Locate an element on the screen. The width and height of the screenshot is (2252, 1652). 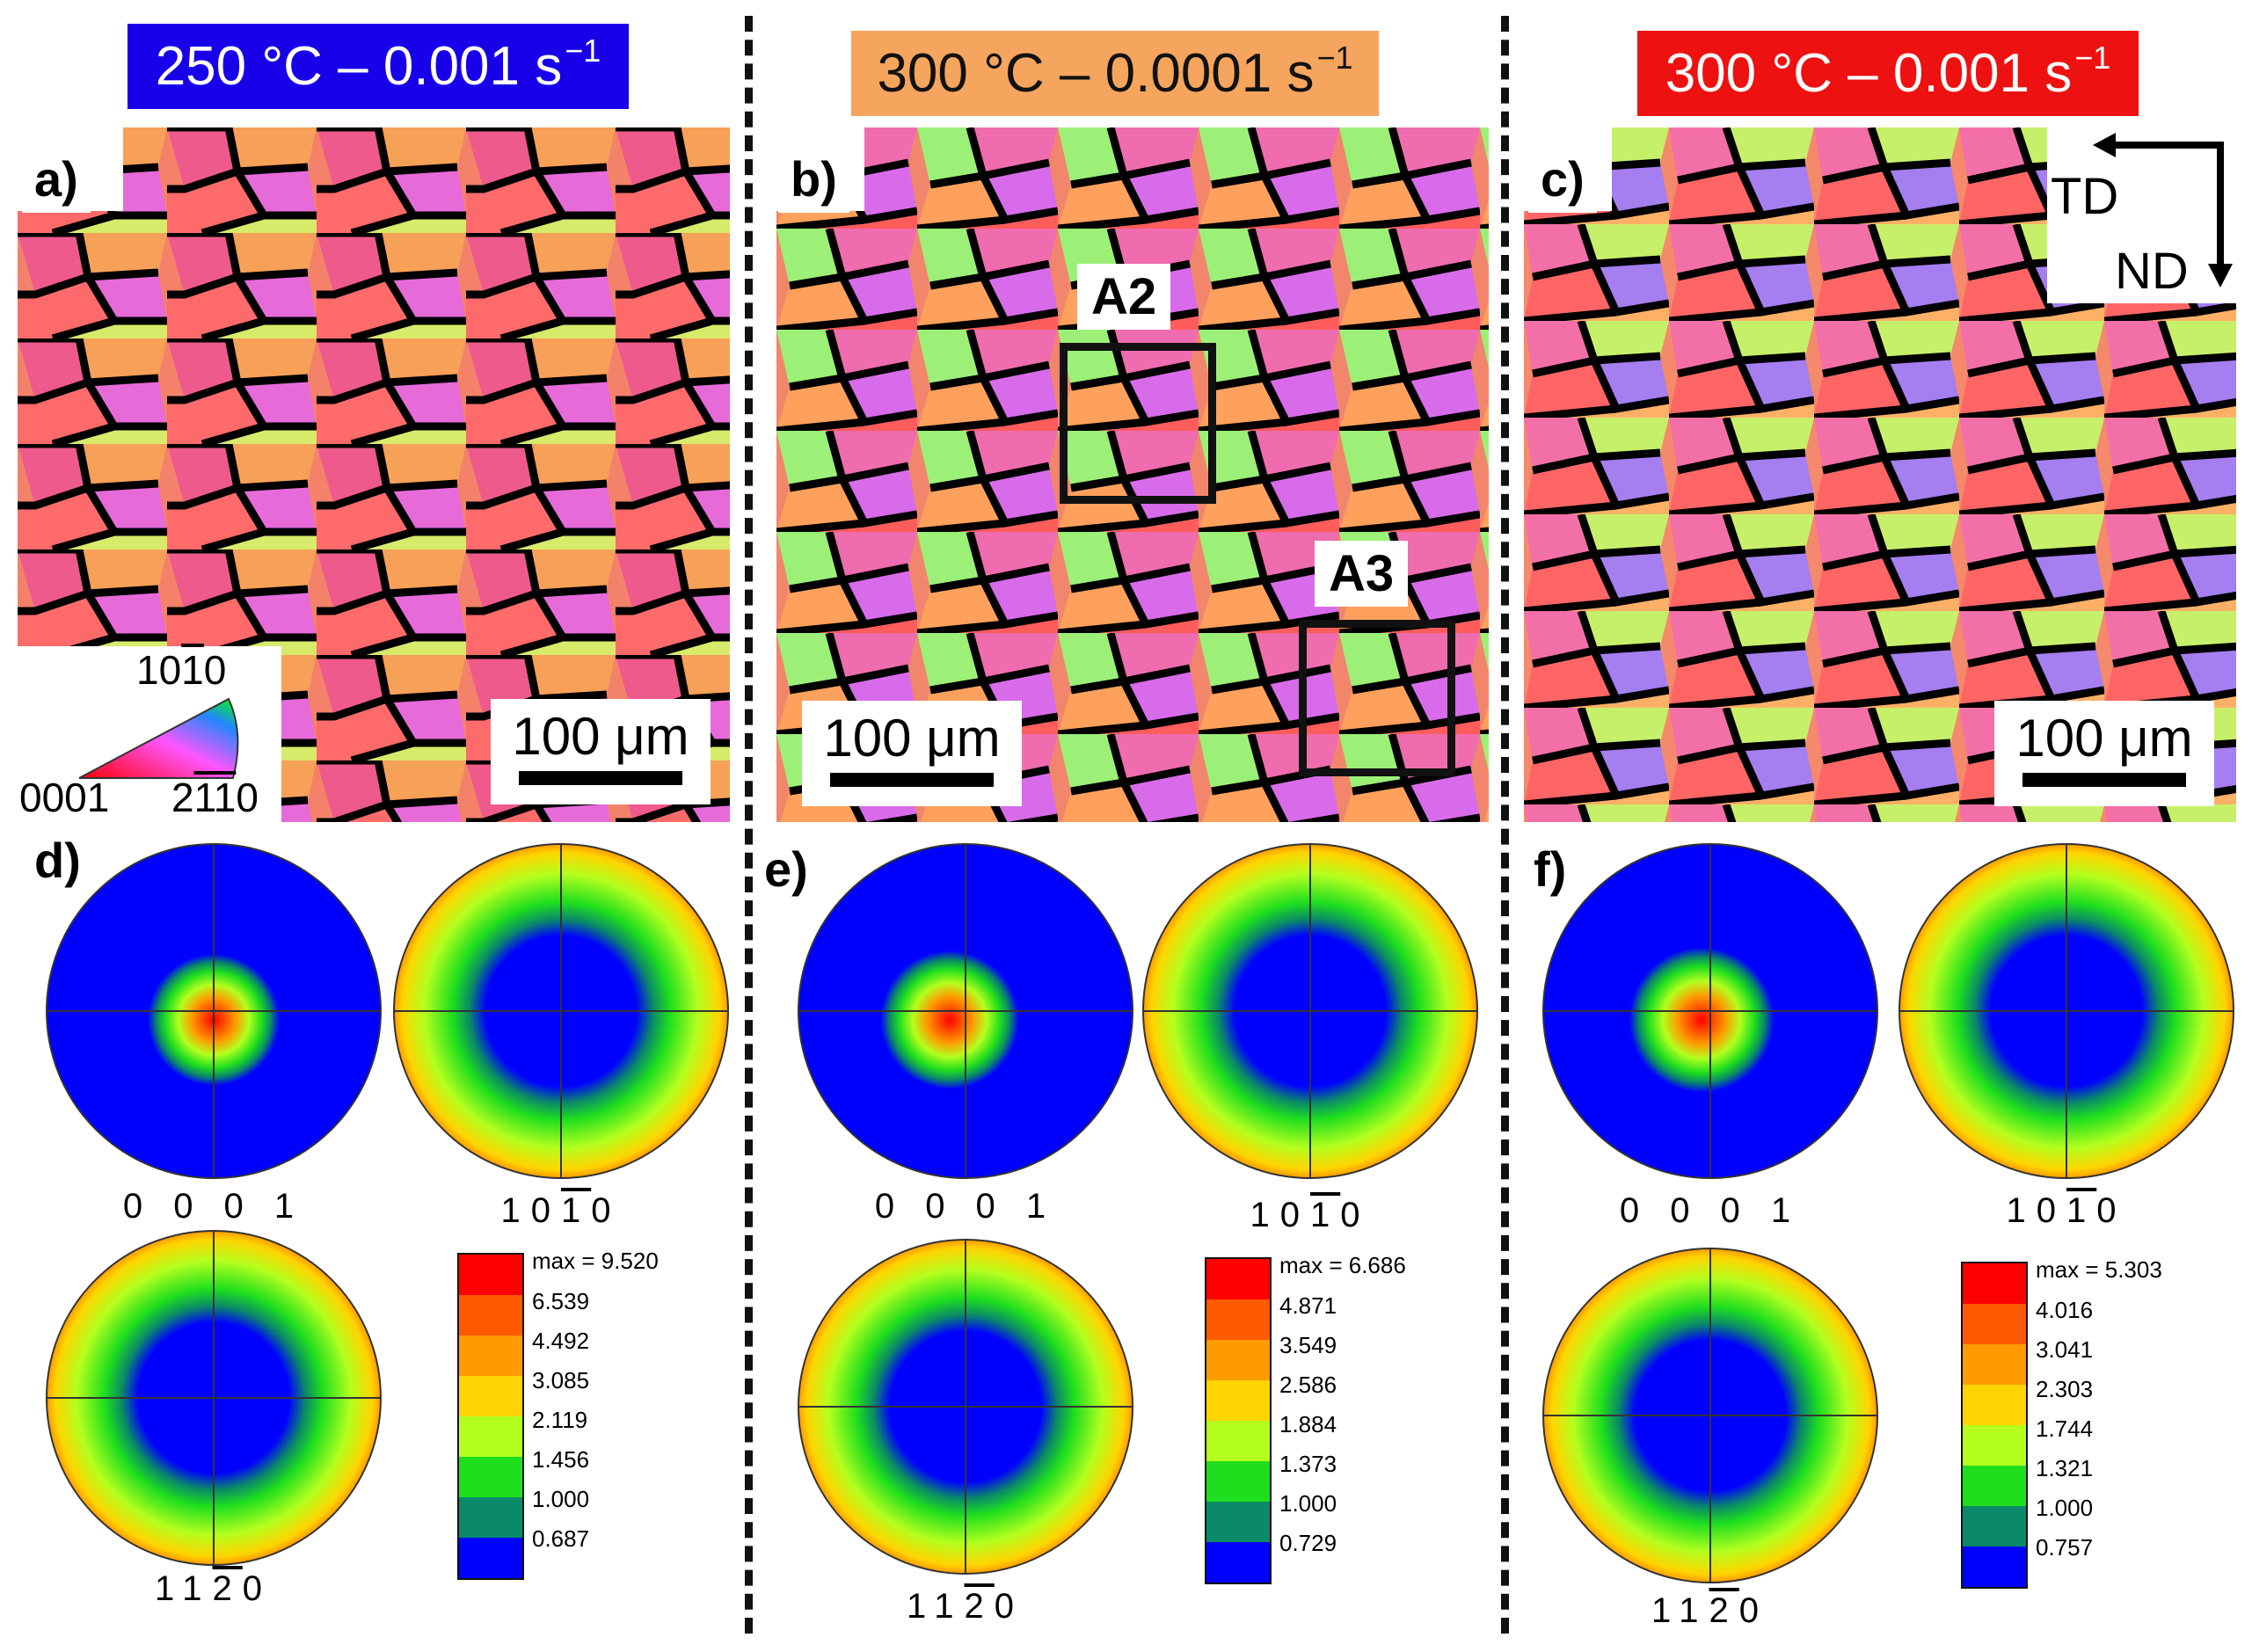
banner-300C-0001: 300 °C – 0.001 s −1 is located at coordinates (1888, 74).